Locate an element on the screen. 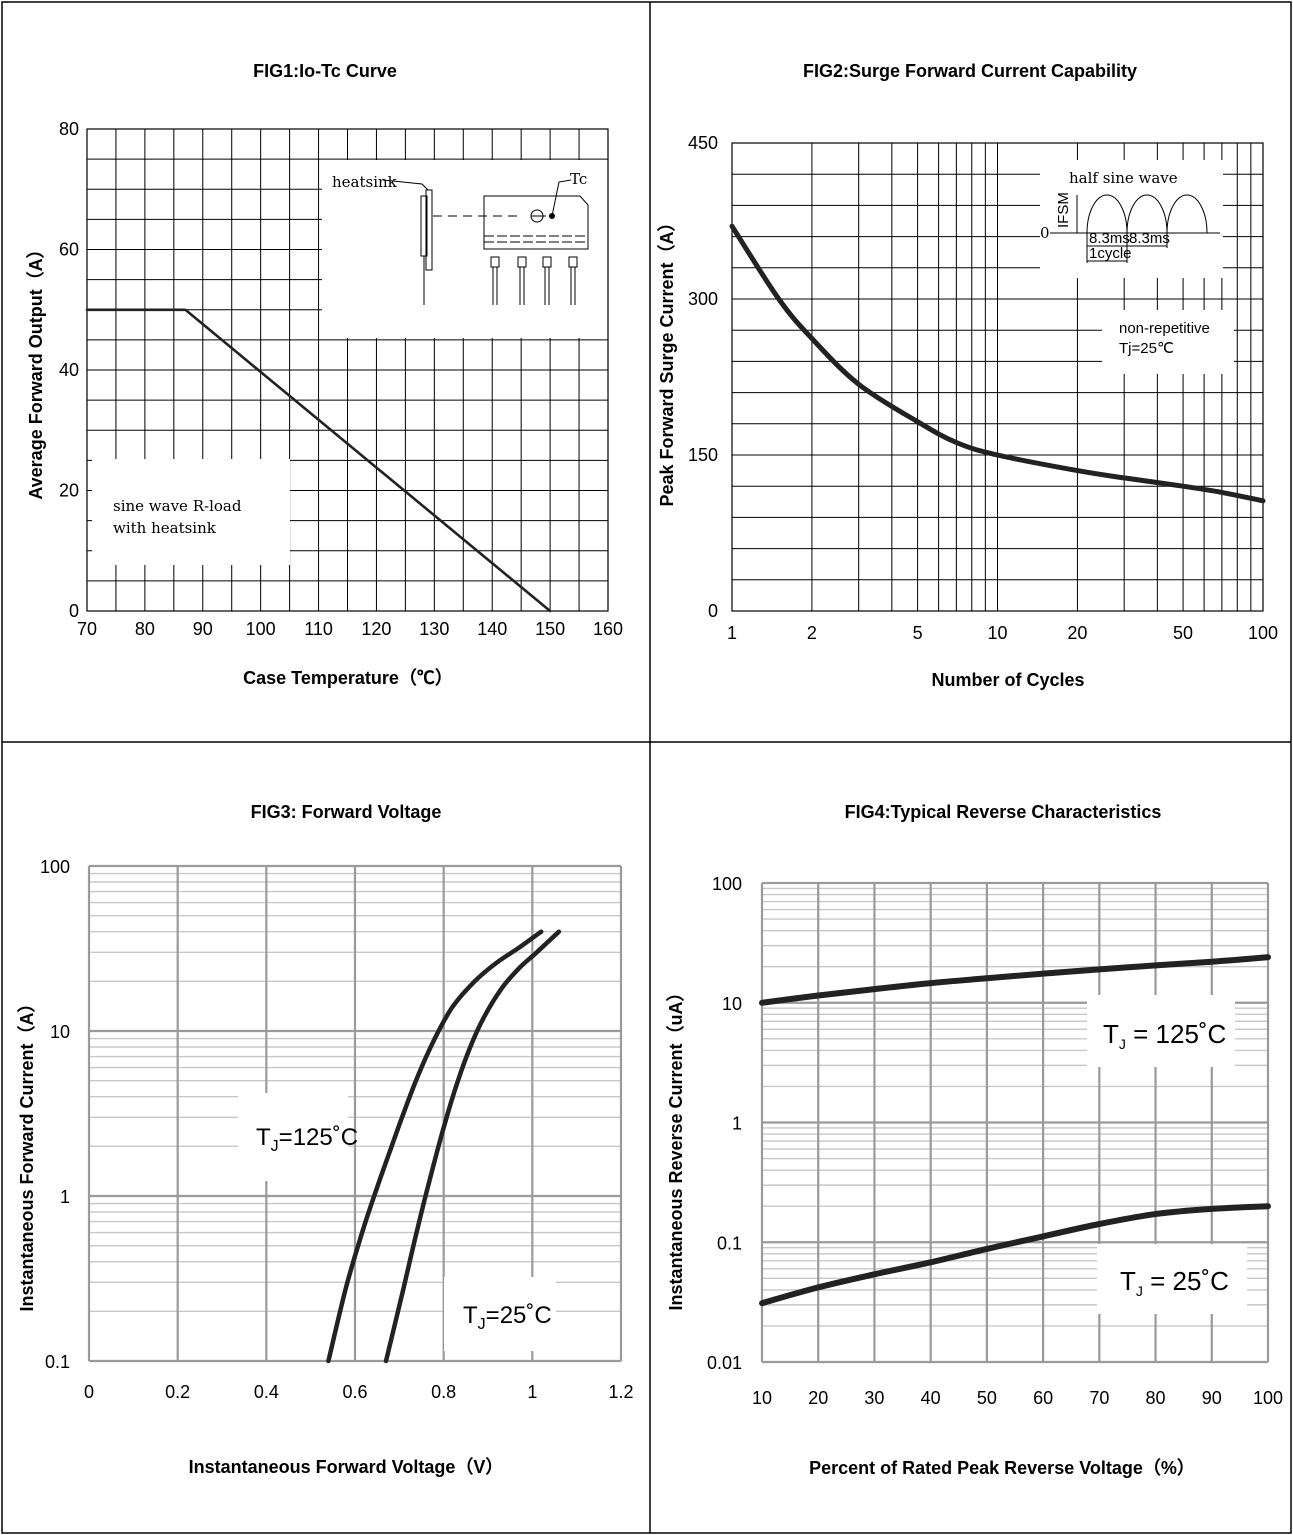 The height and width of the screenshot is (1535, 1293). fig4-x-tick: 70 is located at coordinates (1099, 1398).